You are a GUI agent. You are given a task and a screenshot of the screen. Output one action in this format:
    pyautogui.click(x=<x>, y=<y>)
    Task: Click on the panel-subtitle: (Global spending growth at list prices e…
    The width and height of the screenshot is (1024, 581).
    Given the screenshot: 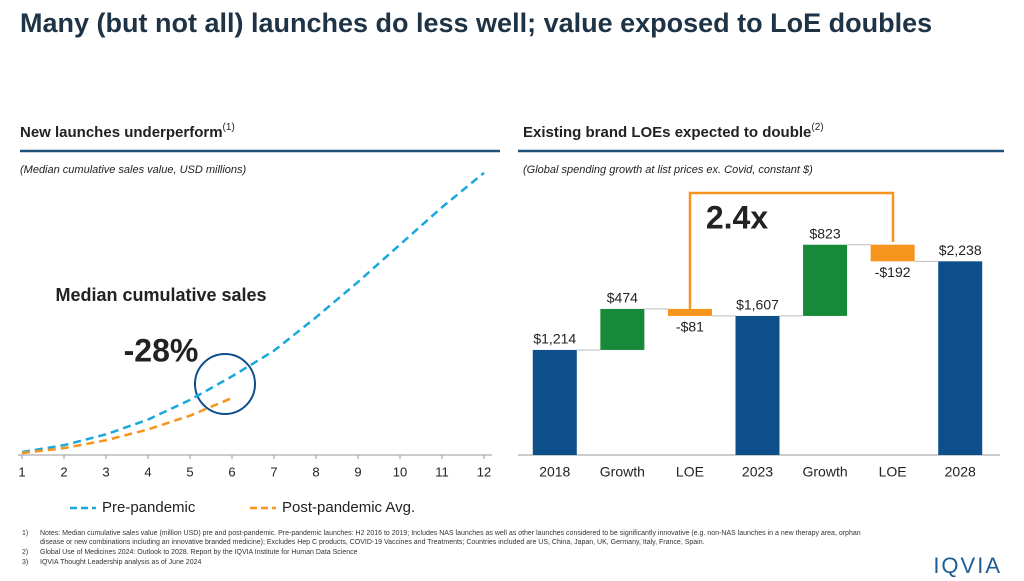 What is the action you would take?
    pyautogui.click(x=668, y=170)
    